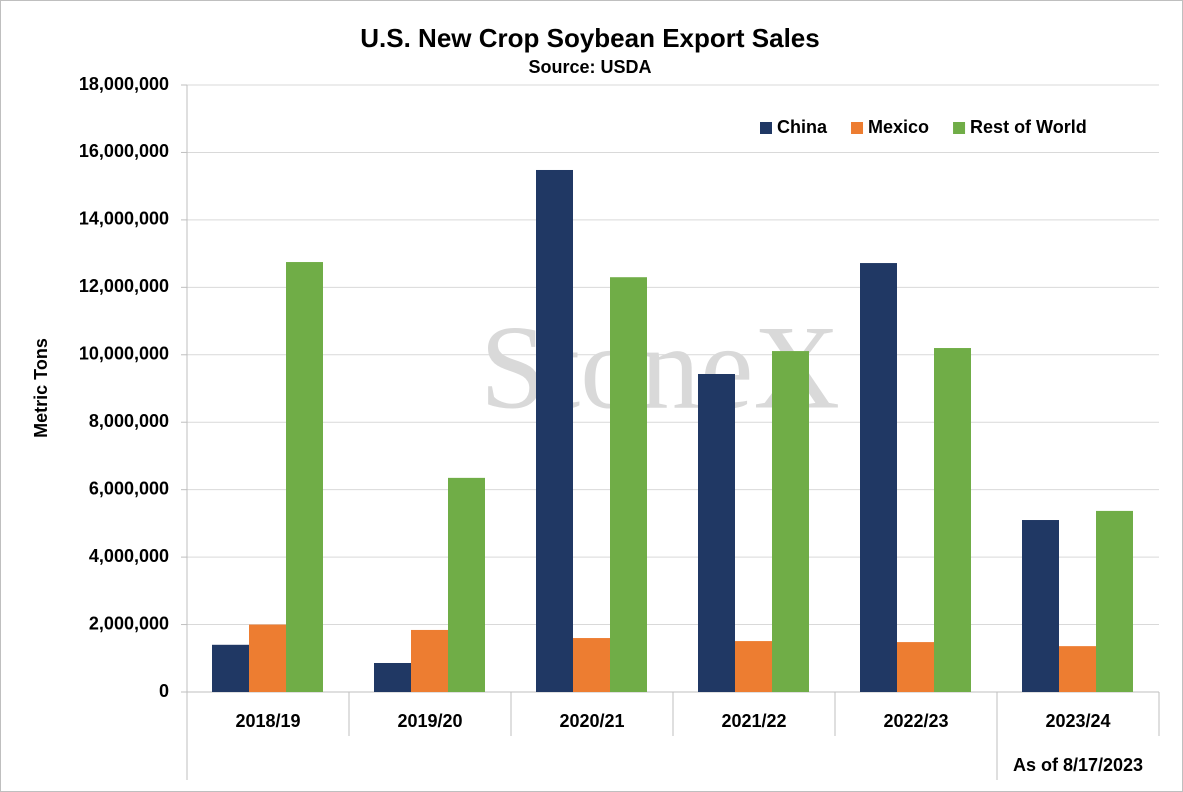 The height and width of the screenshot is (792, 1183). I want to click on x-tick-label: 2018/19, so click(267, 721).